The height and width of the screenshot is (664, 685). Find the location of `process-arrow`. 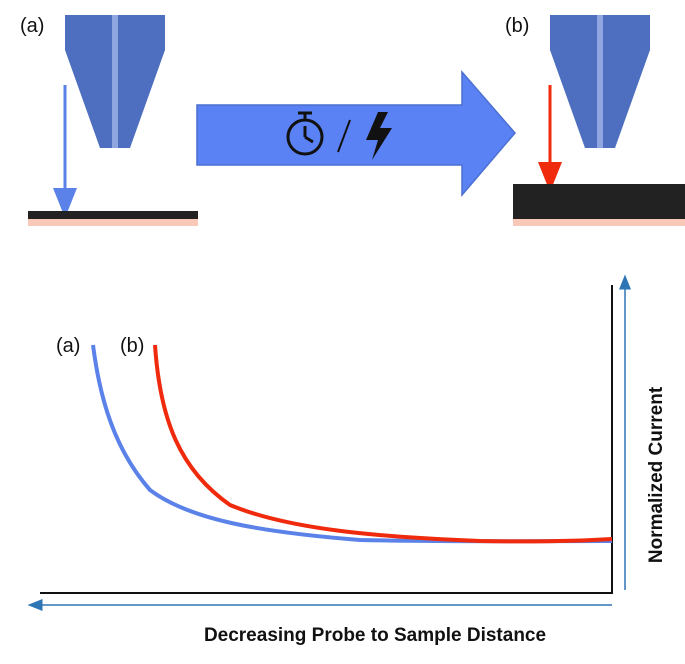

process-arrow is located at coordinates (356, 133).